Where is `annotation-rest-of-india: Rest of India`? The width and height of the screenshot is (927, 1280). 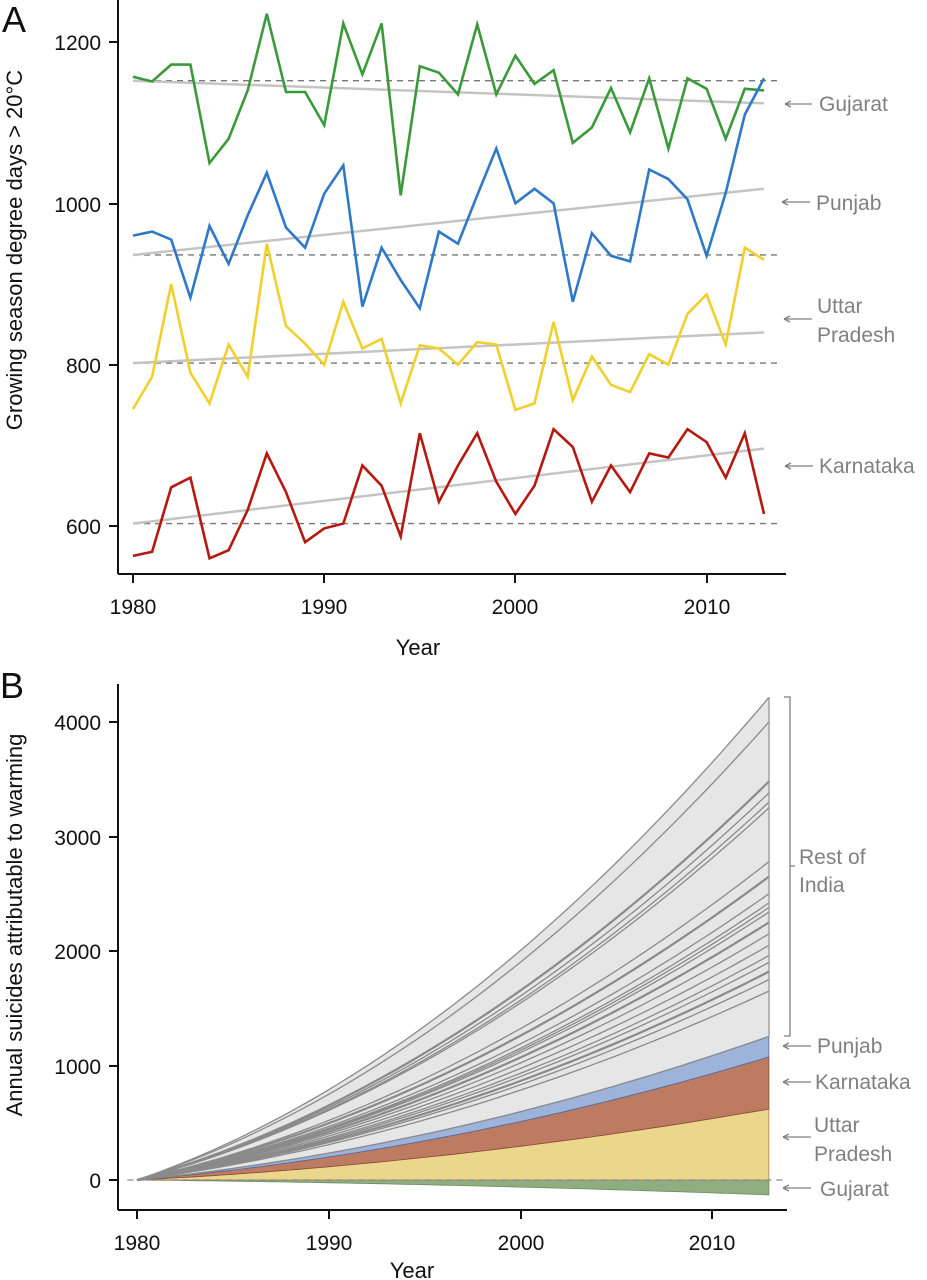
annotation-rest-of-india: Rest of India is located at coordinates (825, 866).